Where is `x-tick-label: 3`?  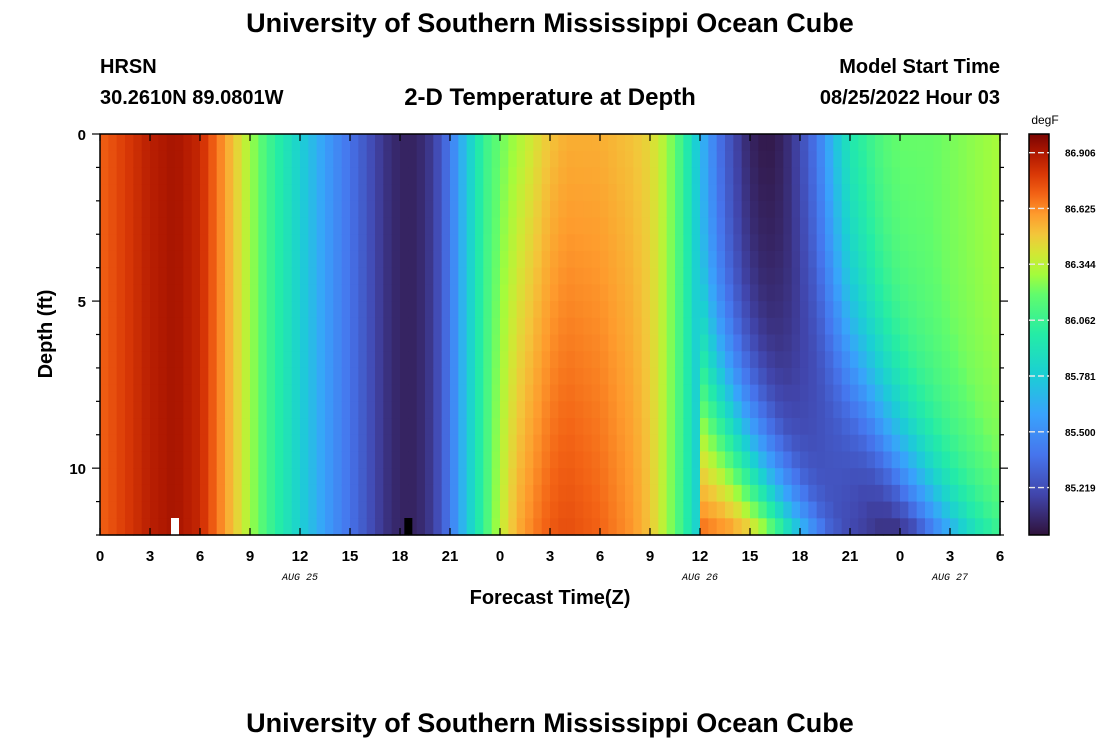 x-tick-label: 3 is located at coordinates (150, 556).